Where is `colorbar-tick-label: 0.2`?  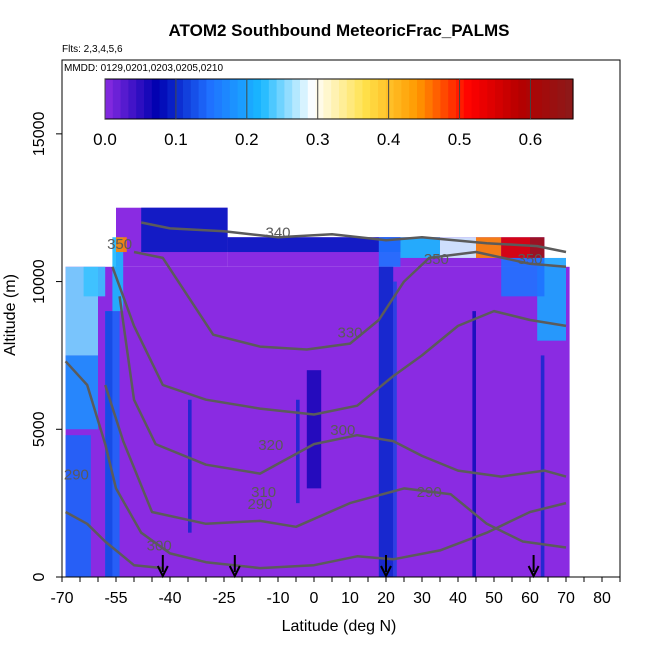 colorbar-tick-label: 0.2 is located at coordinates (247, 139).